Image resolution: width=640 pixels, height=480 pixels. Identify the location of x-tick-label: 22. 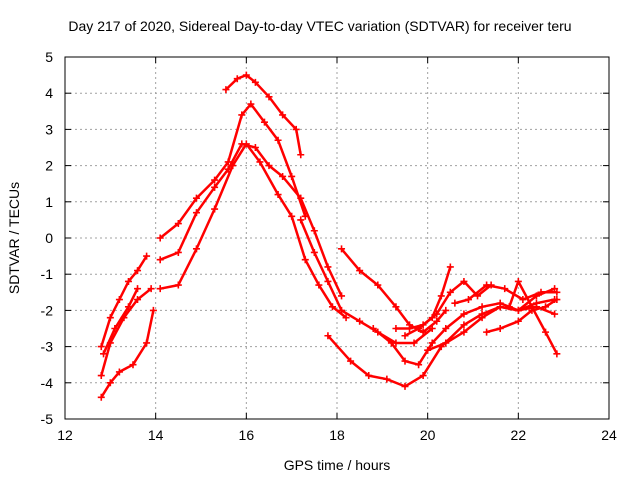
(519, 435).